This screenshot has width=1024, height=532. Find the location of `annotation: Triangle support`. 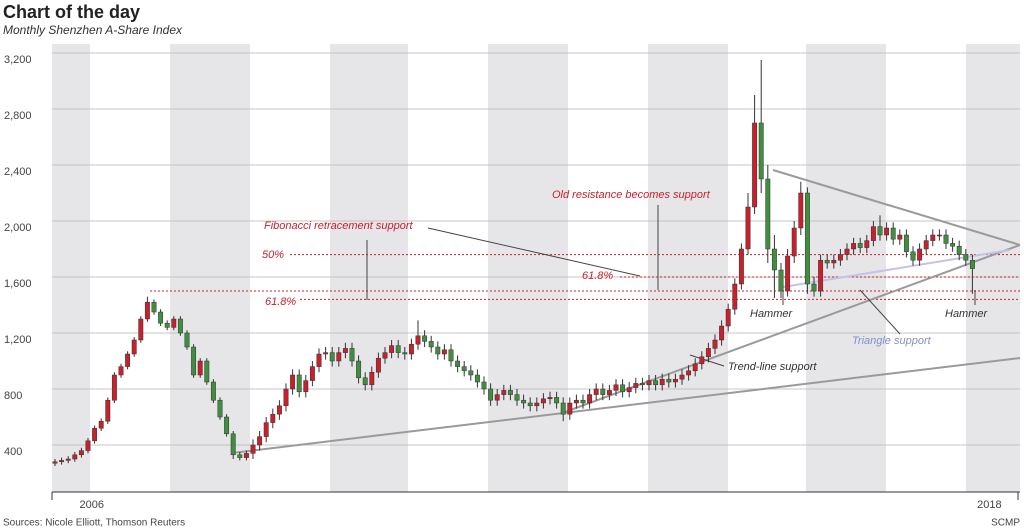

annotation: Triangle support is located at coordinates (892, 341).